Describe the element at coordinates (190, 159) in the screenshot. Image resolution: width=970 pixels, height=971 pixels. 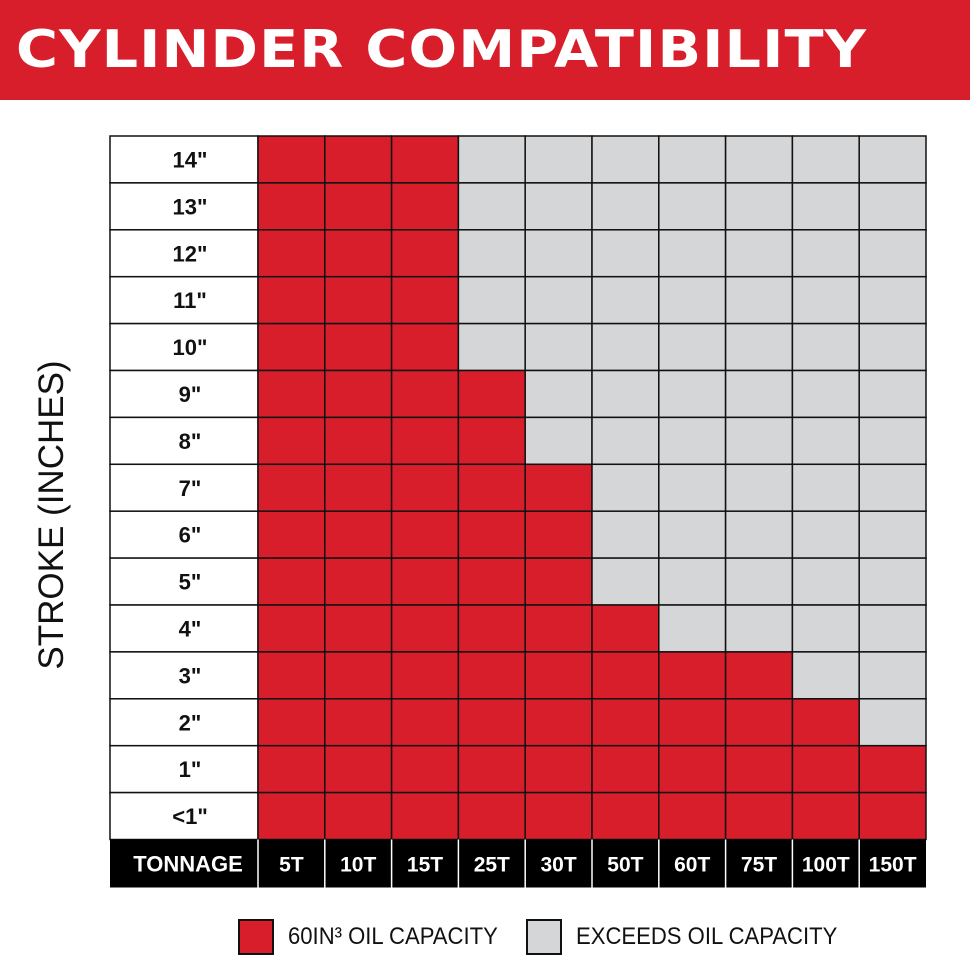
I see `row-label: 14"` at that location.